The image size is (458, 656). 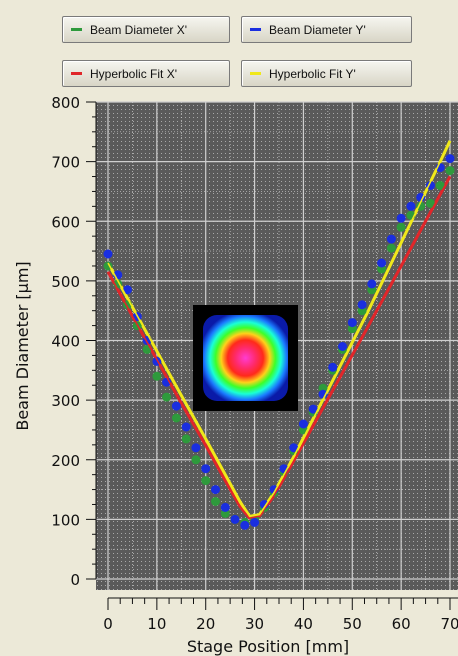 I want to click on legend-swatch-blue, so click(x=255, y=29).